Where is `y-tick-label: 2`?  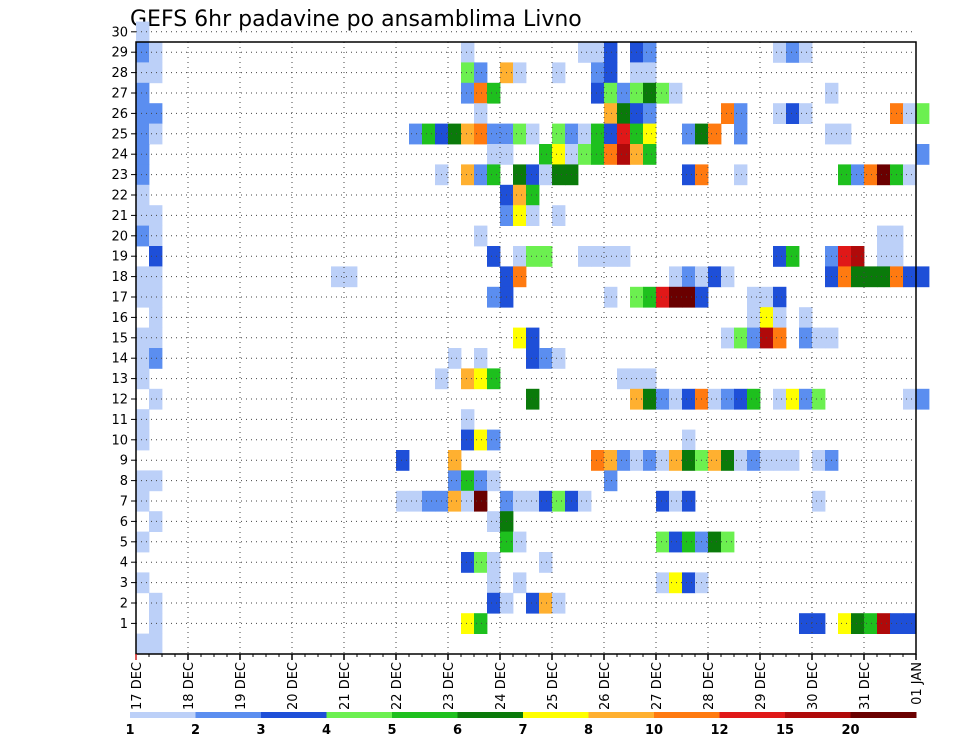 y-tick-label: 2 is located at coordinates (124, 604).